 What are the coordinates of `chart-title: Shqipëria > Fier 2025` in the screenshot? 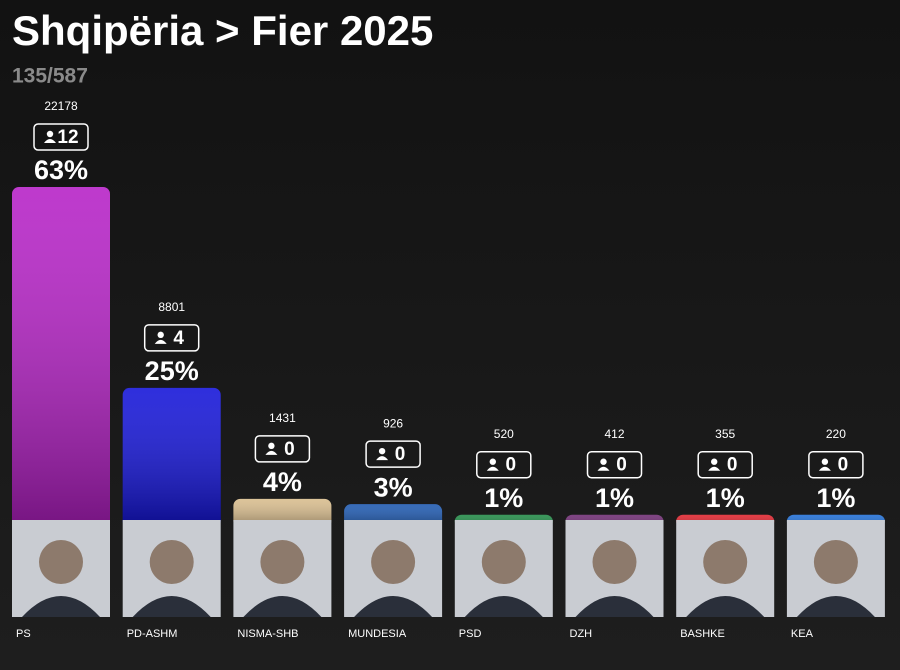 It's located at (222, 30).